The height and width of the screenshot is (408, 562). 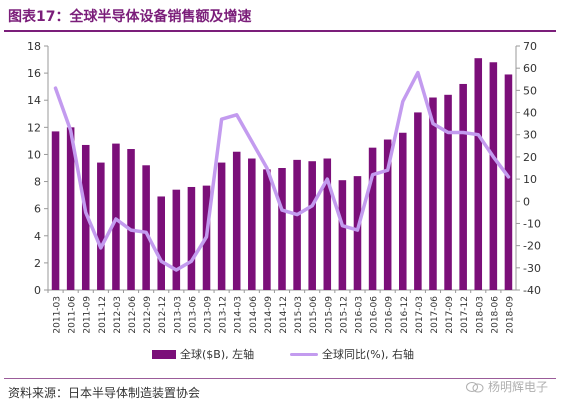 What do you see at coordinates (299, 315) in the screenshot?
I see `x-tick-label: 2015-03` at bounding box center [299, 315].